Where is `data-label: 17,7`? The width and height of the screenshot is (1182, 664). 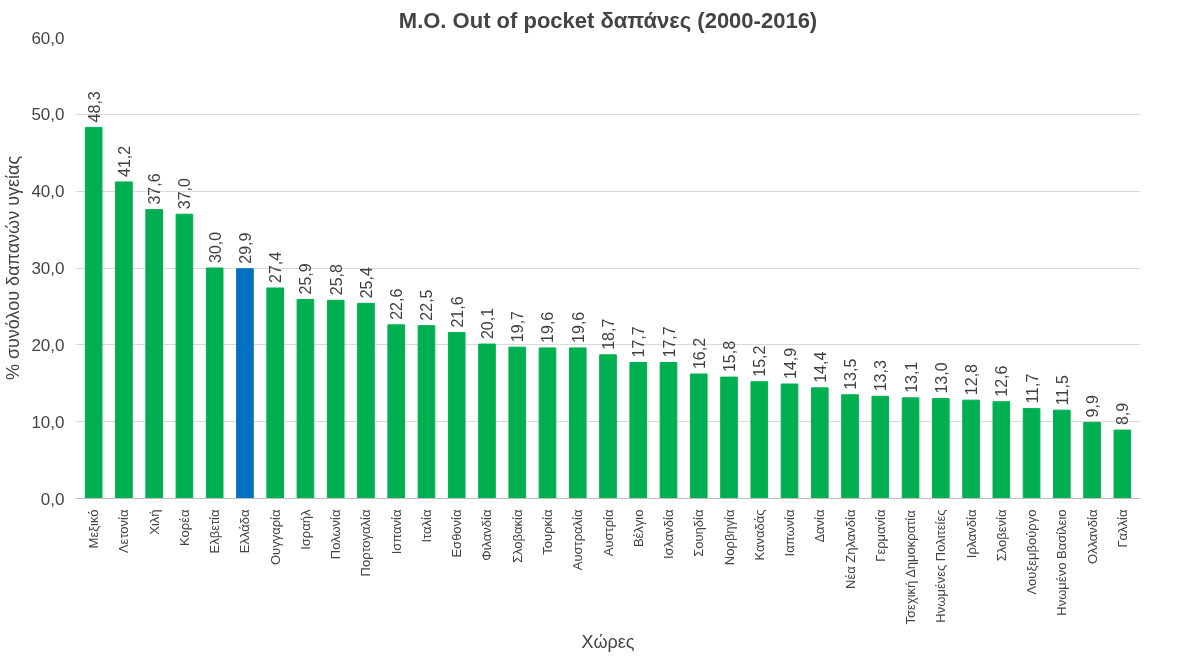
data-label: 17,7 is located at coordinates (639, 342).